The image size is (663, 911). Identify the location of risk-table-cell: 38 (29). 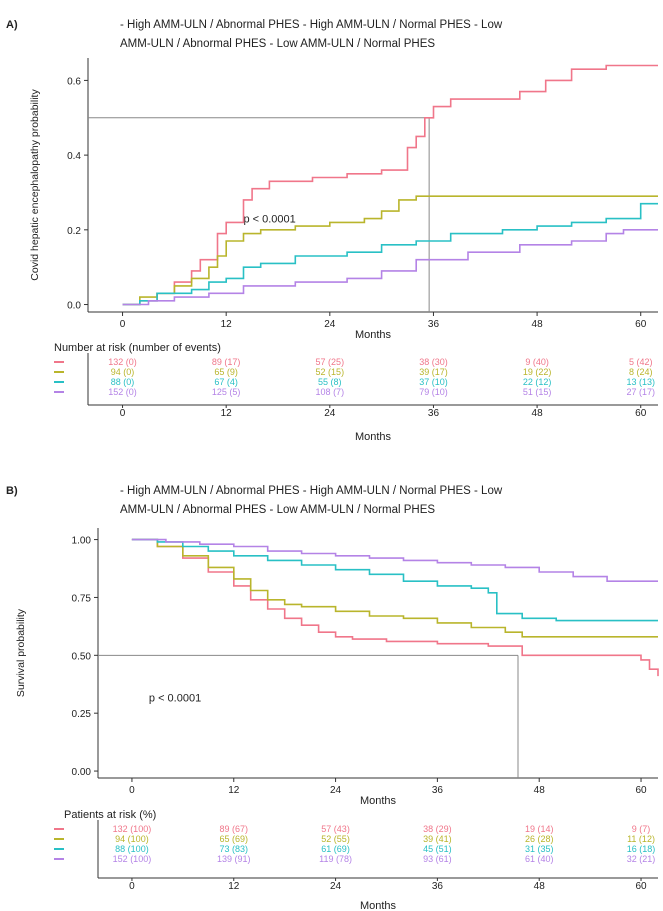
(437, 829).